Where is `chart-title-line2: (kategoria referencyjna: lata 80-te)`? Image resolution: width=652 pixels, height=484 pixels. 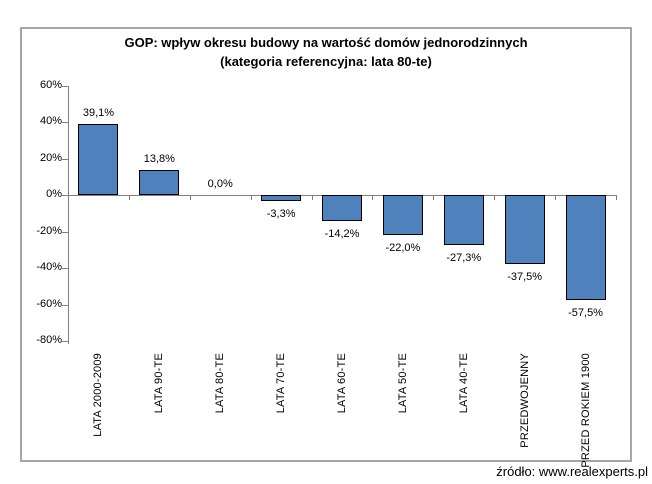
chart-title-line2: (kategoria referencyjna: lata 80-te) is located at coordinates (326, 61).